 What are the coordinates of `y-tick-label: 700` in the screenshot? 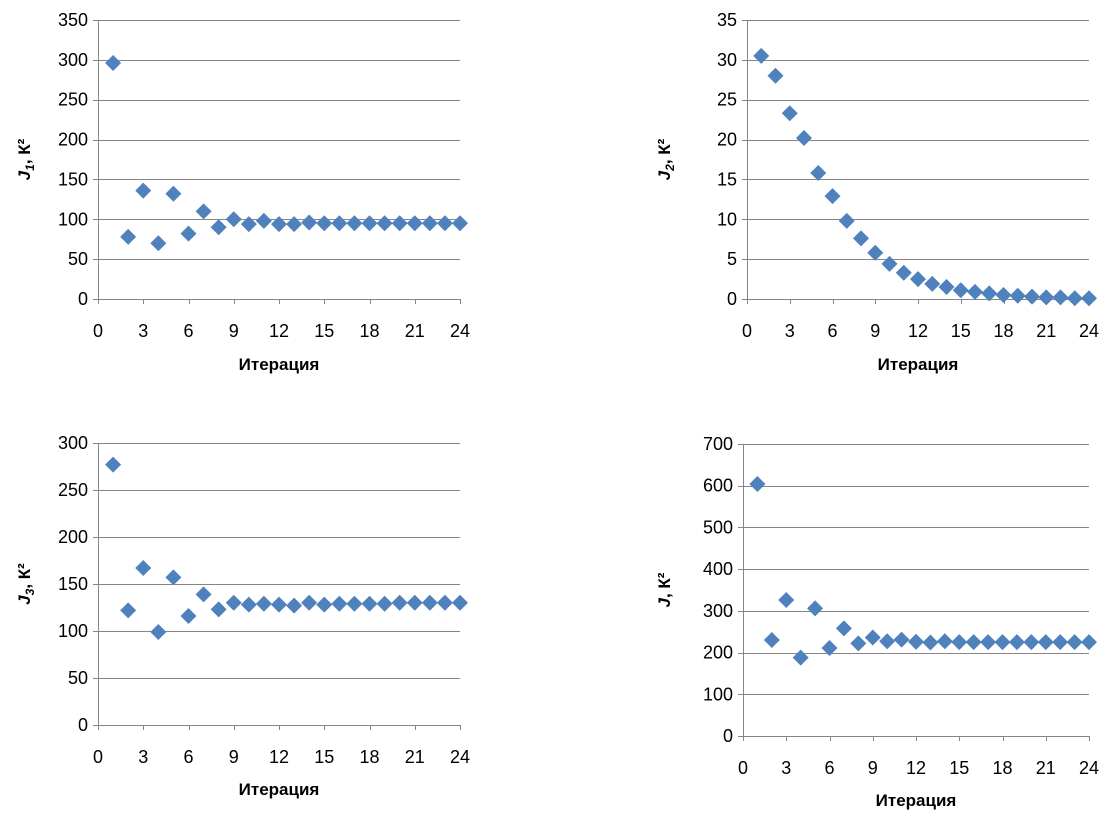 It's located at (718, 444).